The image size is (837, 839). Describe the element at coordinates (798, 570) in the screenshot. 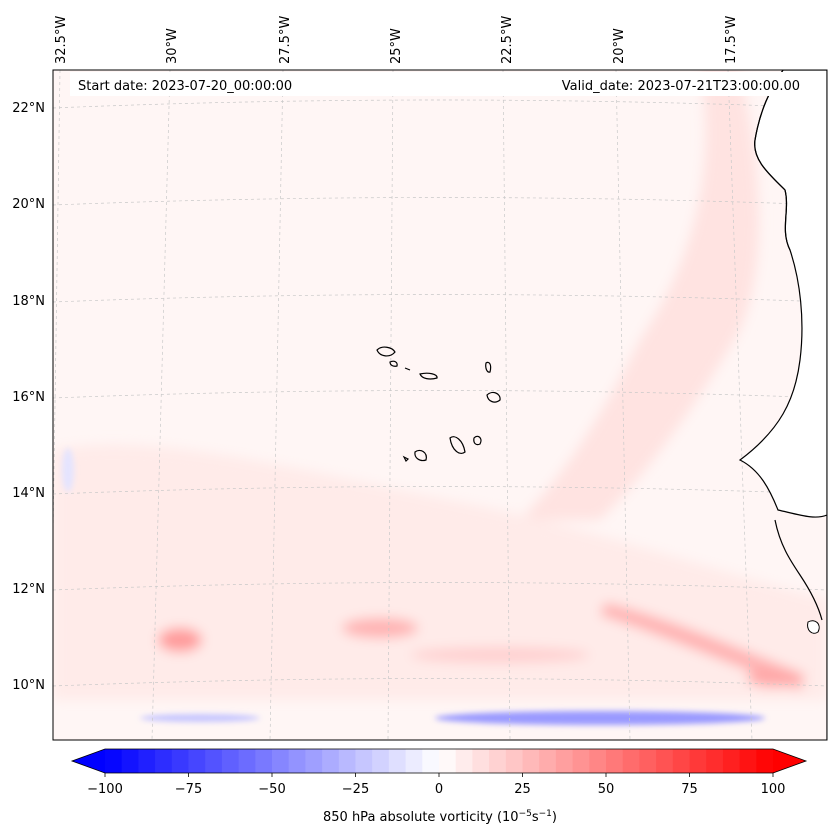

I see `africa-coast-detail-south` at that location.